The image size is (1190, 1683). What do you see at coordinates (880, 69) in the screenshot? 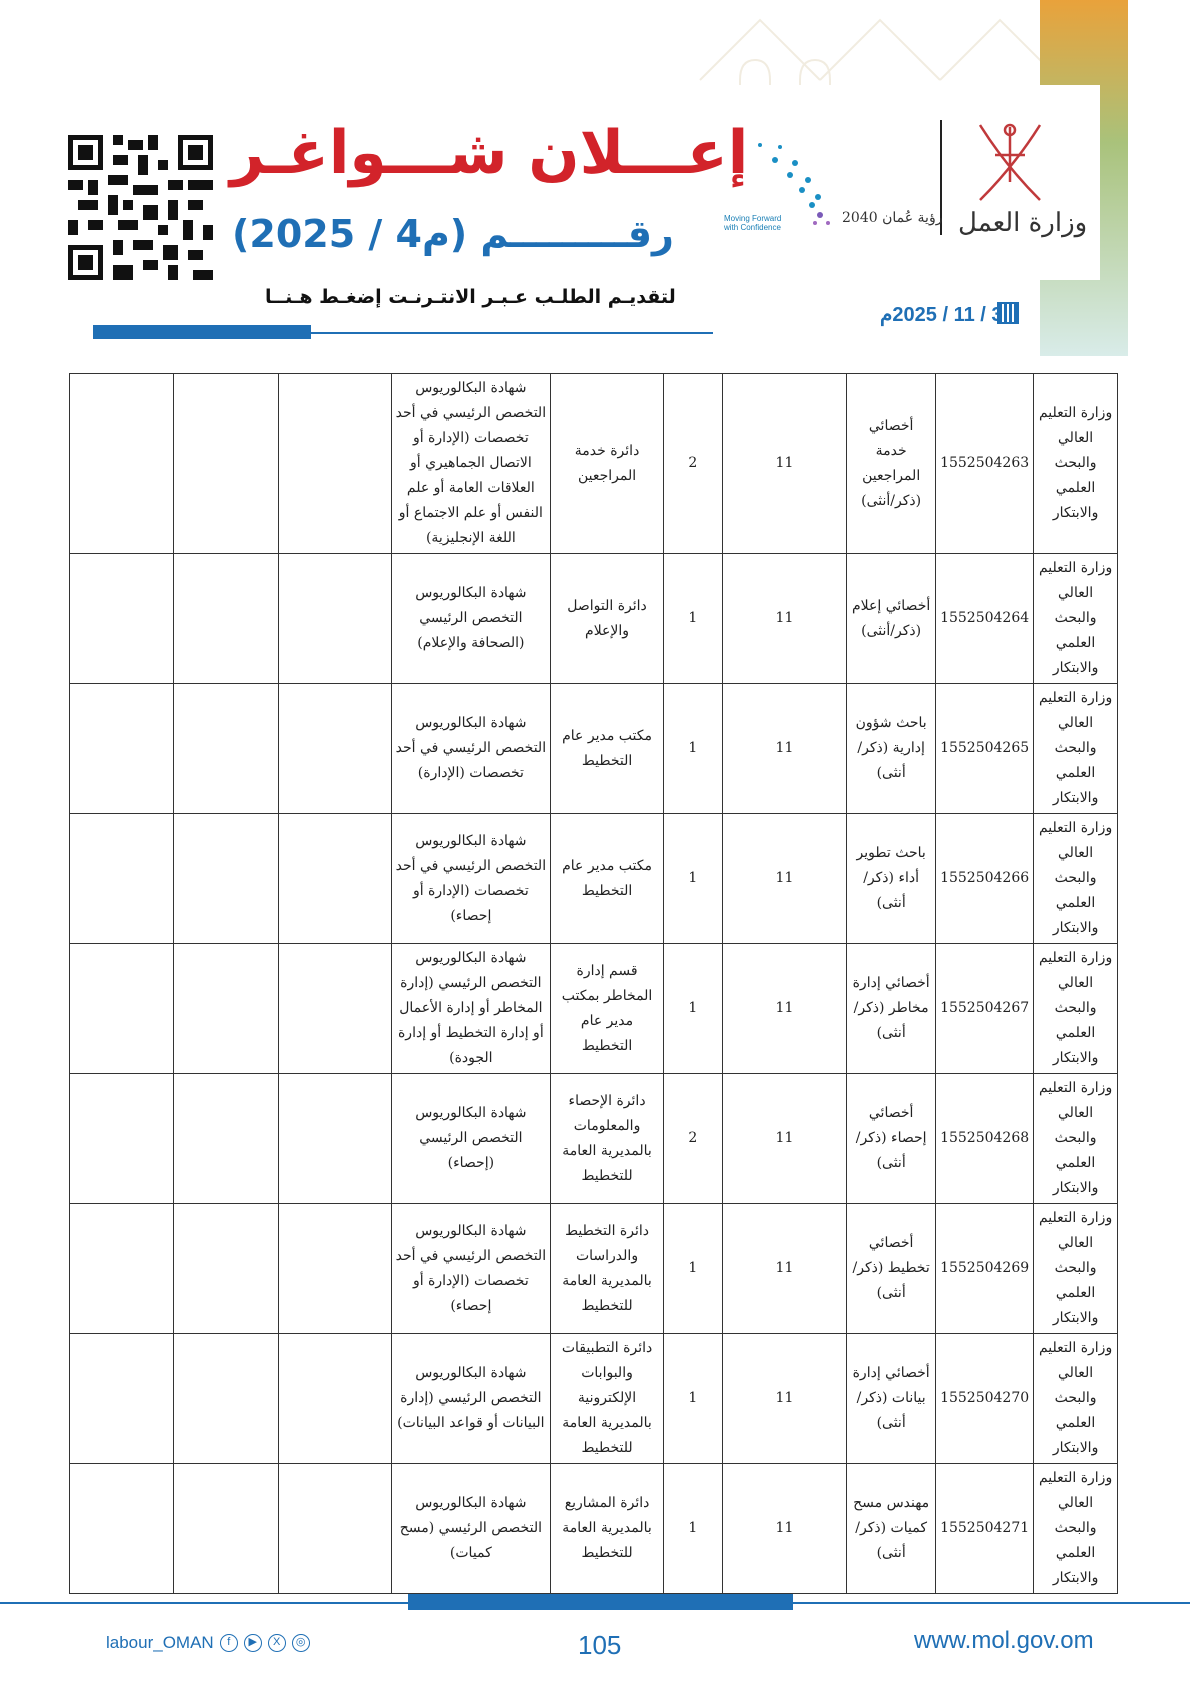
I see `background-pattern` at bounding box center [880, 69].